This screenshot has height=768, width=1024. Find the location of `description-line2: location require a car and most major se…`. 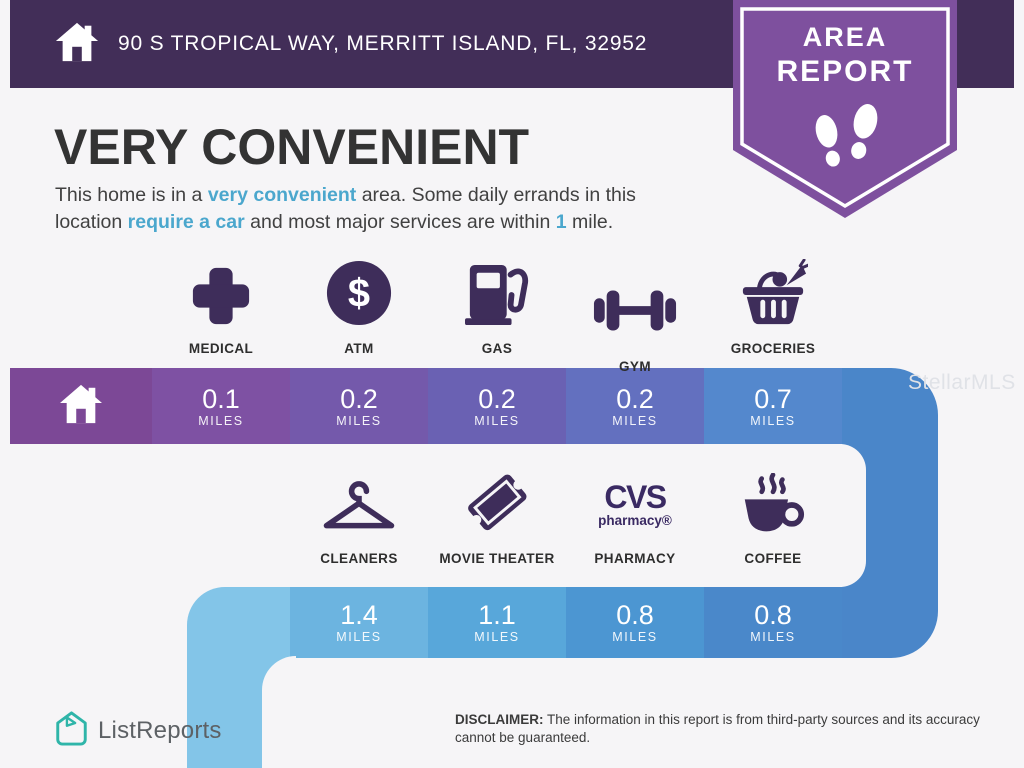

description-line2: location require a car and most major se… is located at coordinates (334, 222).